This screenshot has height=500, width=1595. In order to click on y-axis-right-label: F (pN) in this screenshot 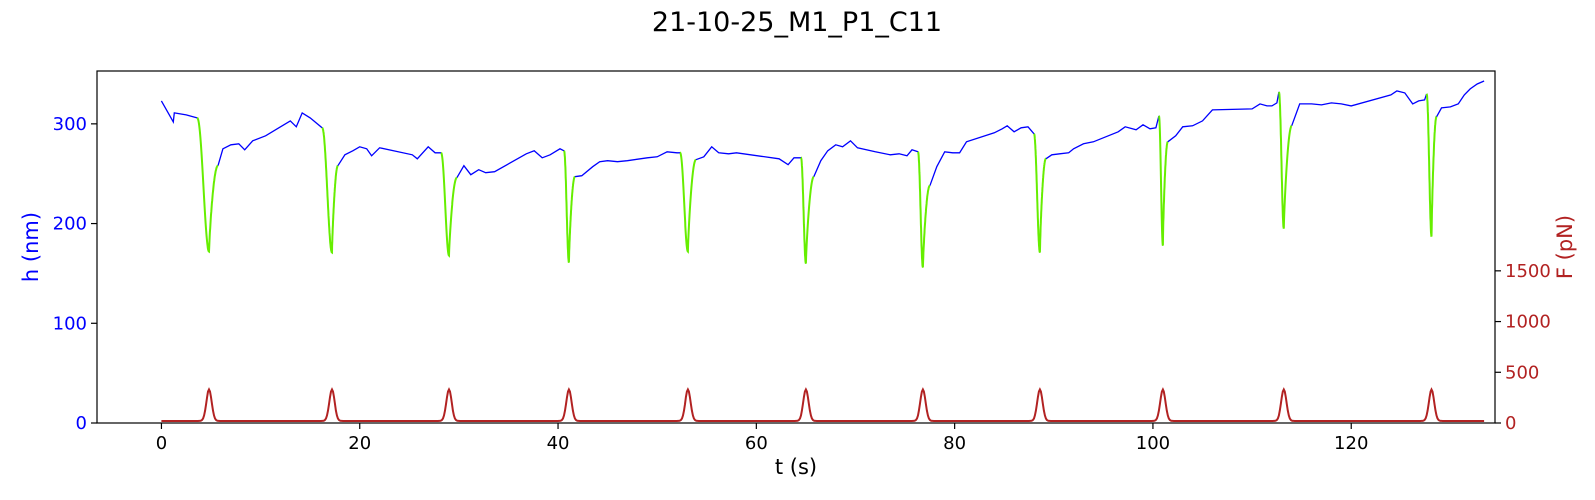, I will do `click(1565, 247)`.